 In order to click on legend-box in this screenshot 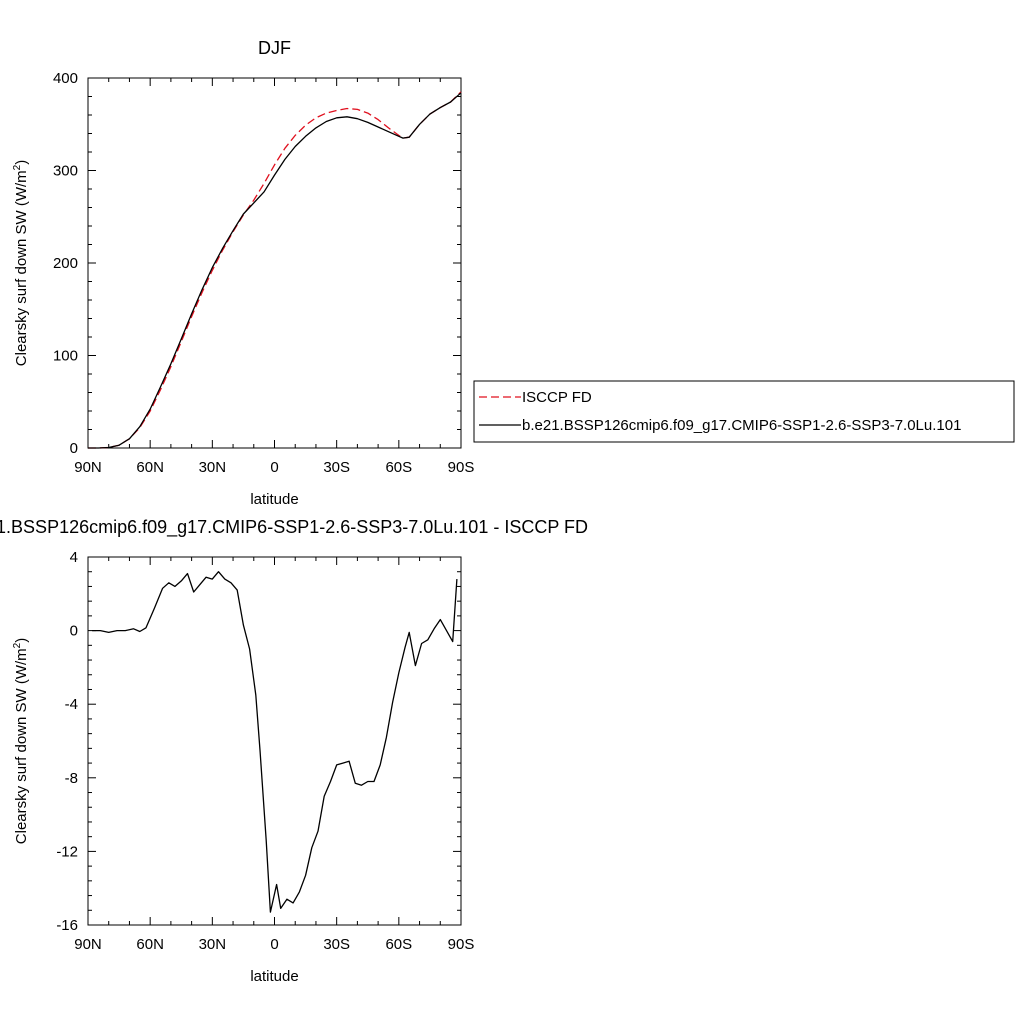, I will do `click(744, 411)`.